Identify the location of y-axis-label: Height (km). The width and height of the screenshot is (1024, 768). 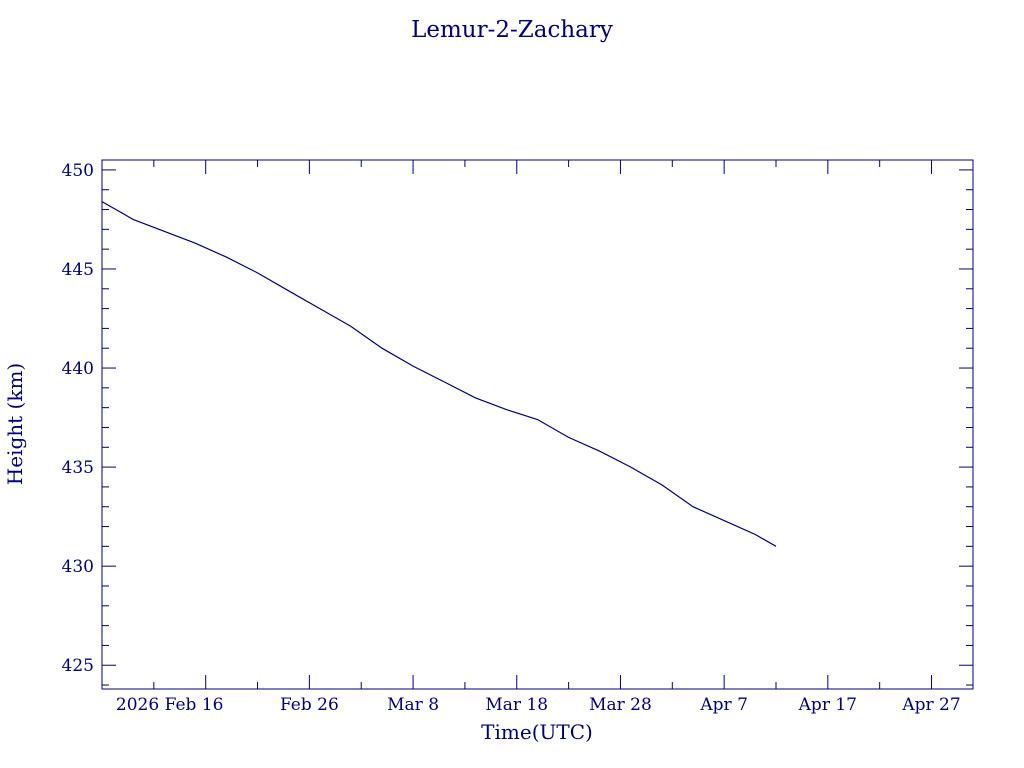
(15, 424).